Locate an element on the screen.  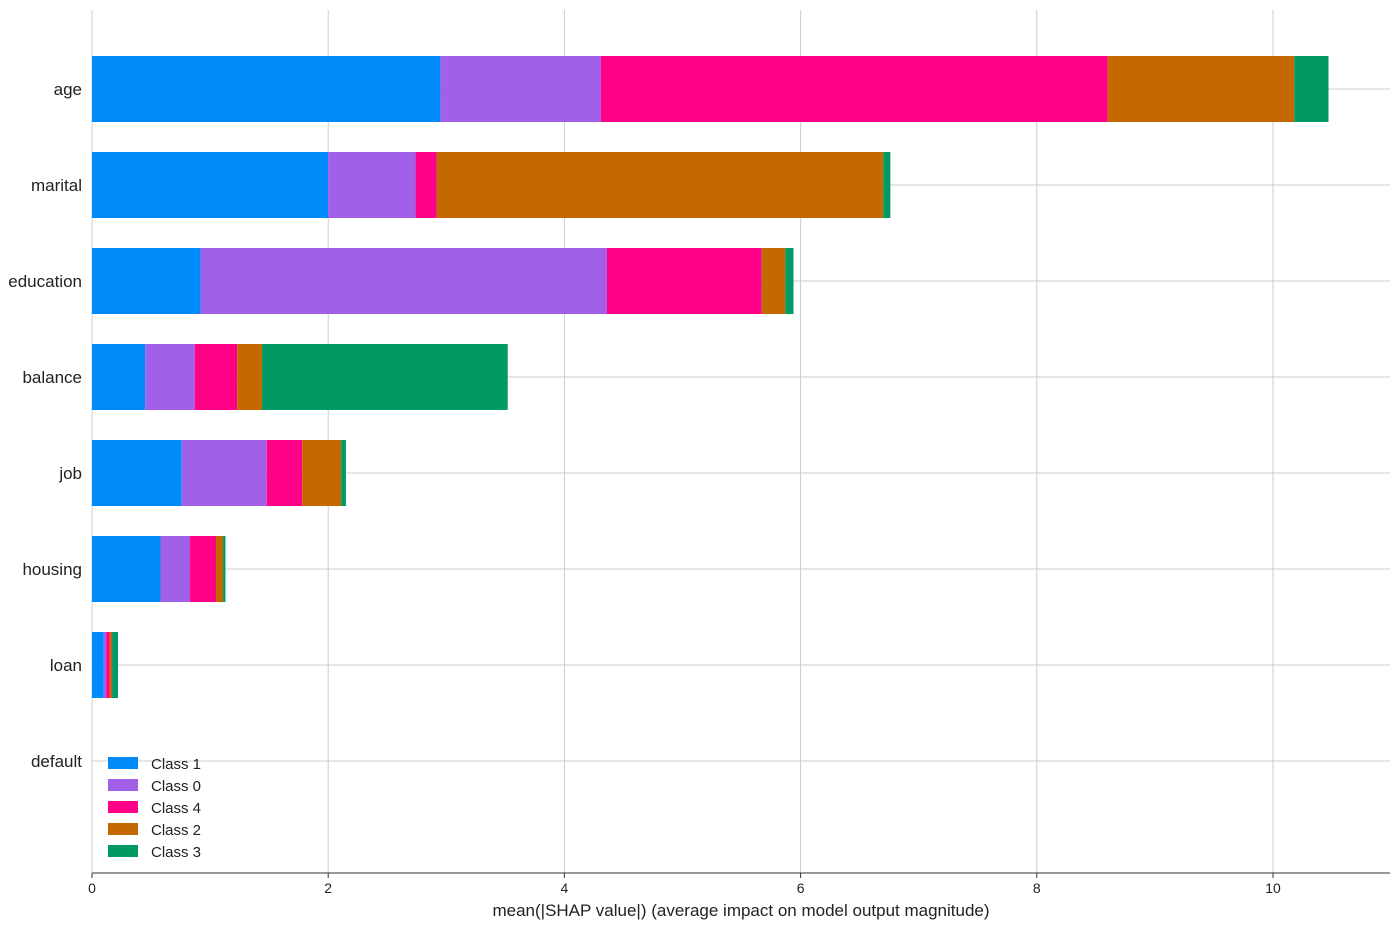
x-axis-ticks: 0 2 4 6 8 10 is located at coordinates (684, 884).